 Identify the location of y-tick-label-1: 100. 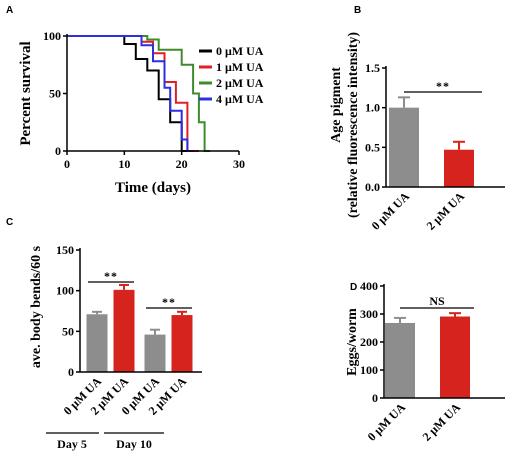
(369, 370).